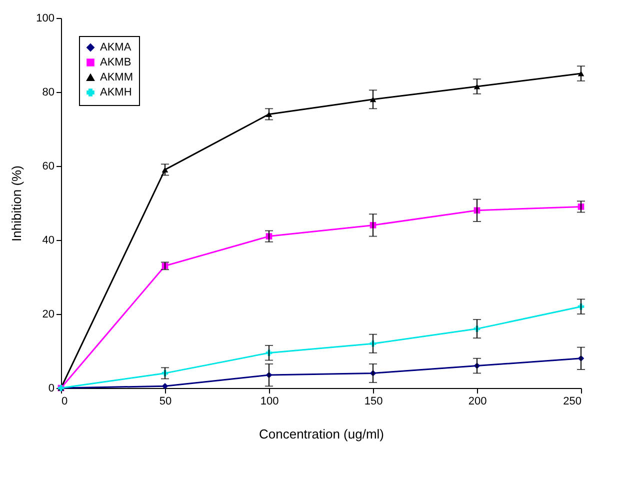 The width and height of the screenshot is (627, 479). I want to click on x-tick-label: 50, so click(165, 402).